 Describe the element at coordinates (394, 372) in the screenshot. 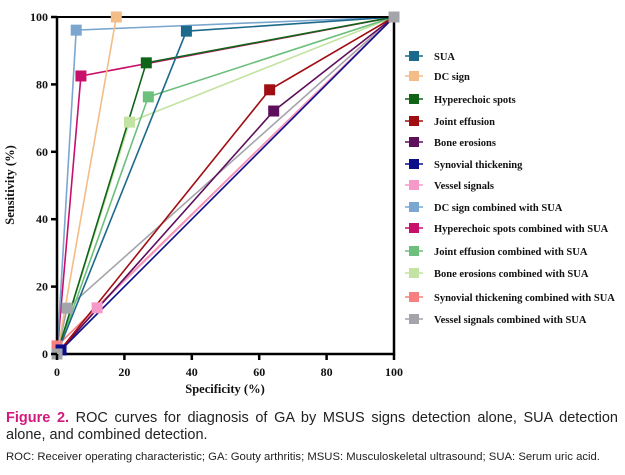

I see `x-tick-label: 100` at that location.